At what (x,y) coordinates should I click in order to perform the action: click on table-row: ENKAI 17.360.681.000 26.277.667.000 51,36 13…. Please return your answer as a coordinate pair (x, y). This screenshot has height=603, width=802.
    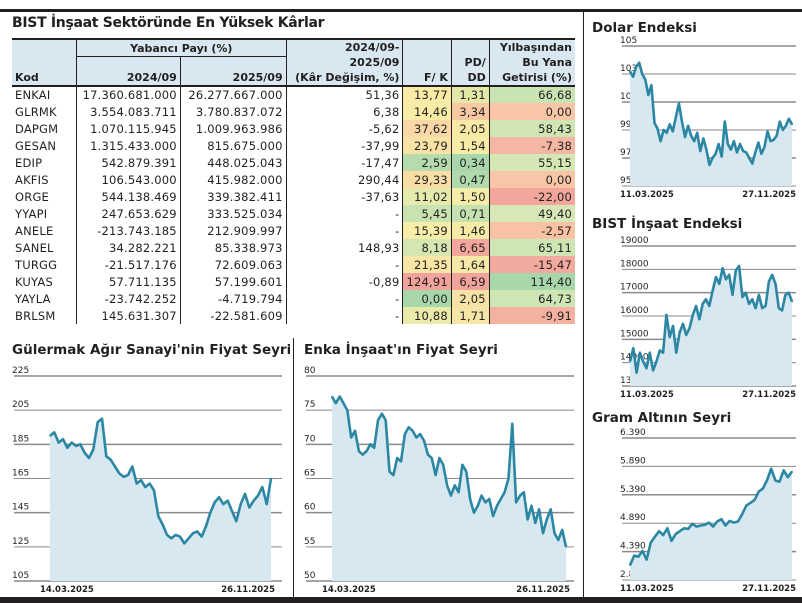
    Looking at the image, I should click on (293, 94).